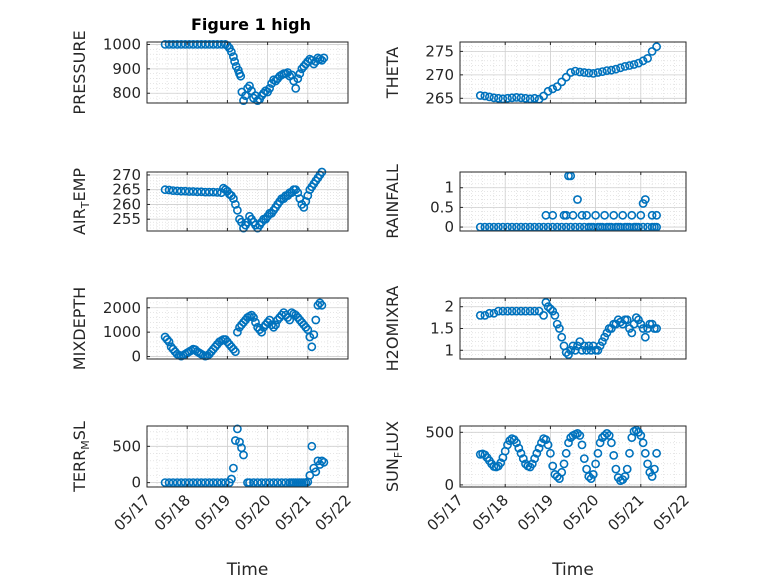 The width and height of the screenshot is (778, 583). What do you see at coordinates (439, 51) in the screenshot?
I see `subplot-2-y-tick-label: 275` at bounding box center [439, 51].